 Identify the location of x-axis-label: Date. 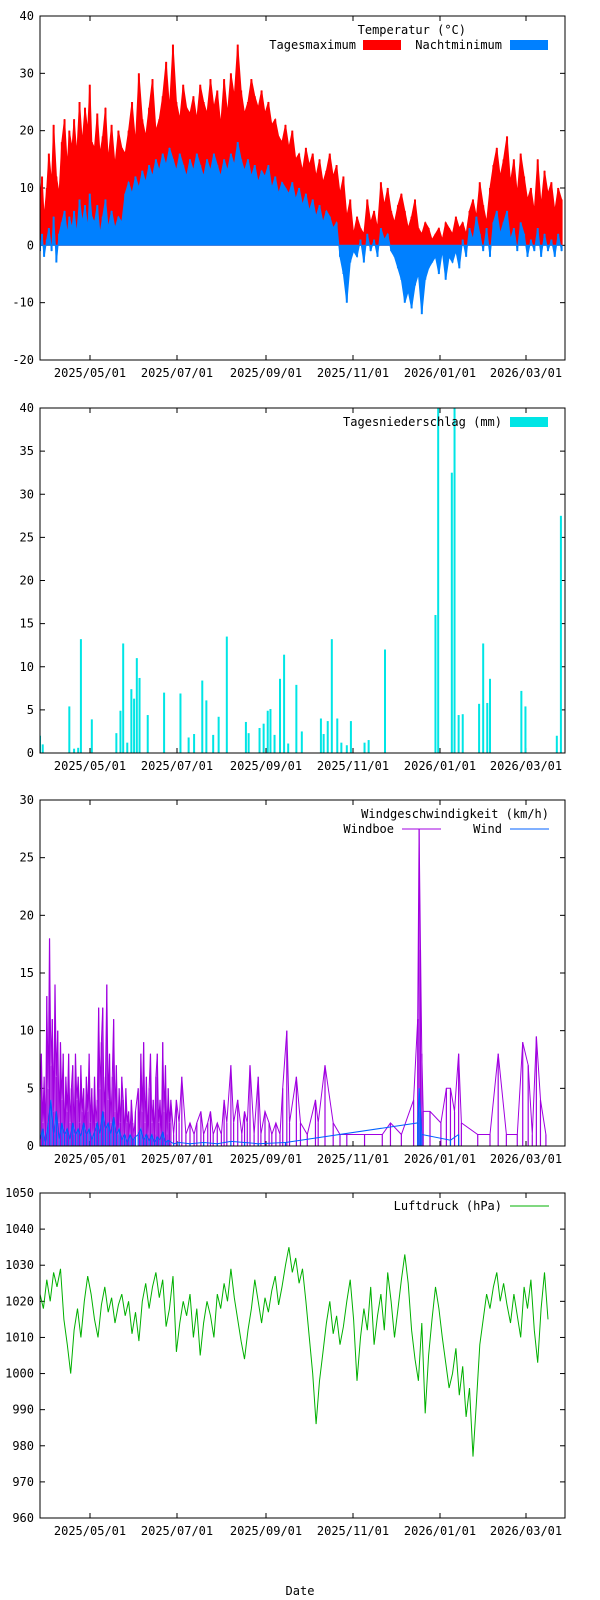
(300, 1591).